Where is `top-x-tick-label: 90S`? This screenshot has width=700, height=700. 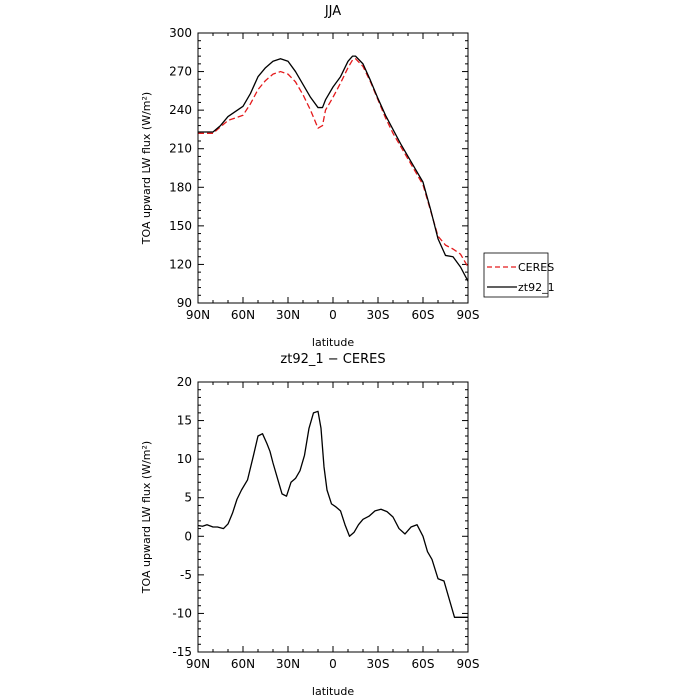 top-x-tick-label: 90S is located at coordinates (468, 315).